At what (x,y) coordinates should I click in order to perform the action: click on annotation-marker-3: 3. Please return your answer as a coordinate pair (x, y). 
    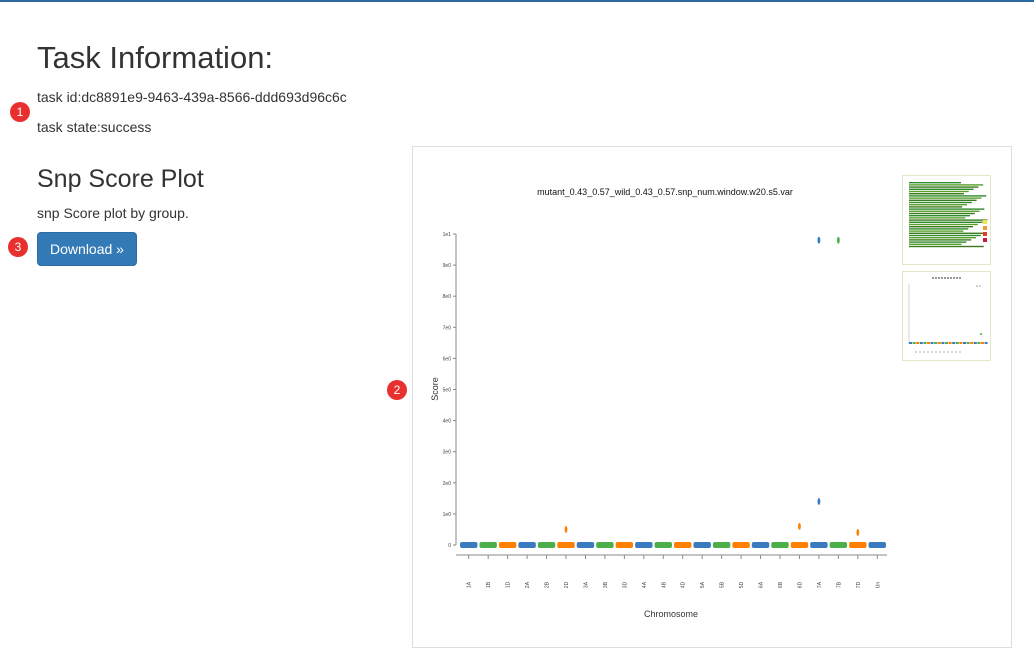
    Looking at the image, I should click on (18, 247).